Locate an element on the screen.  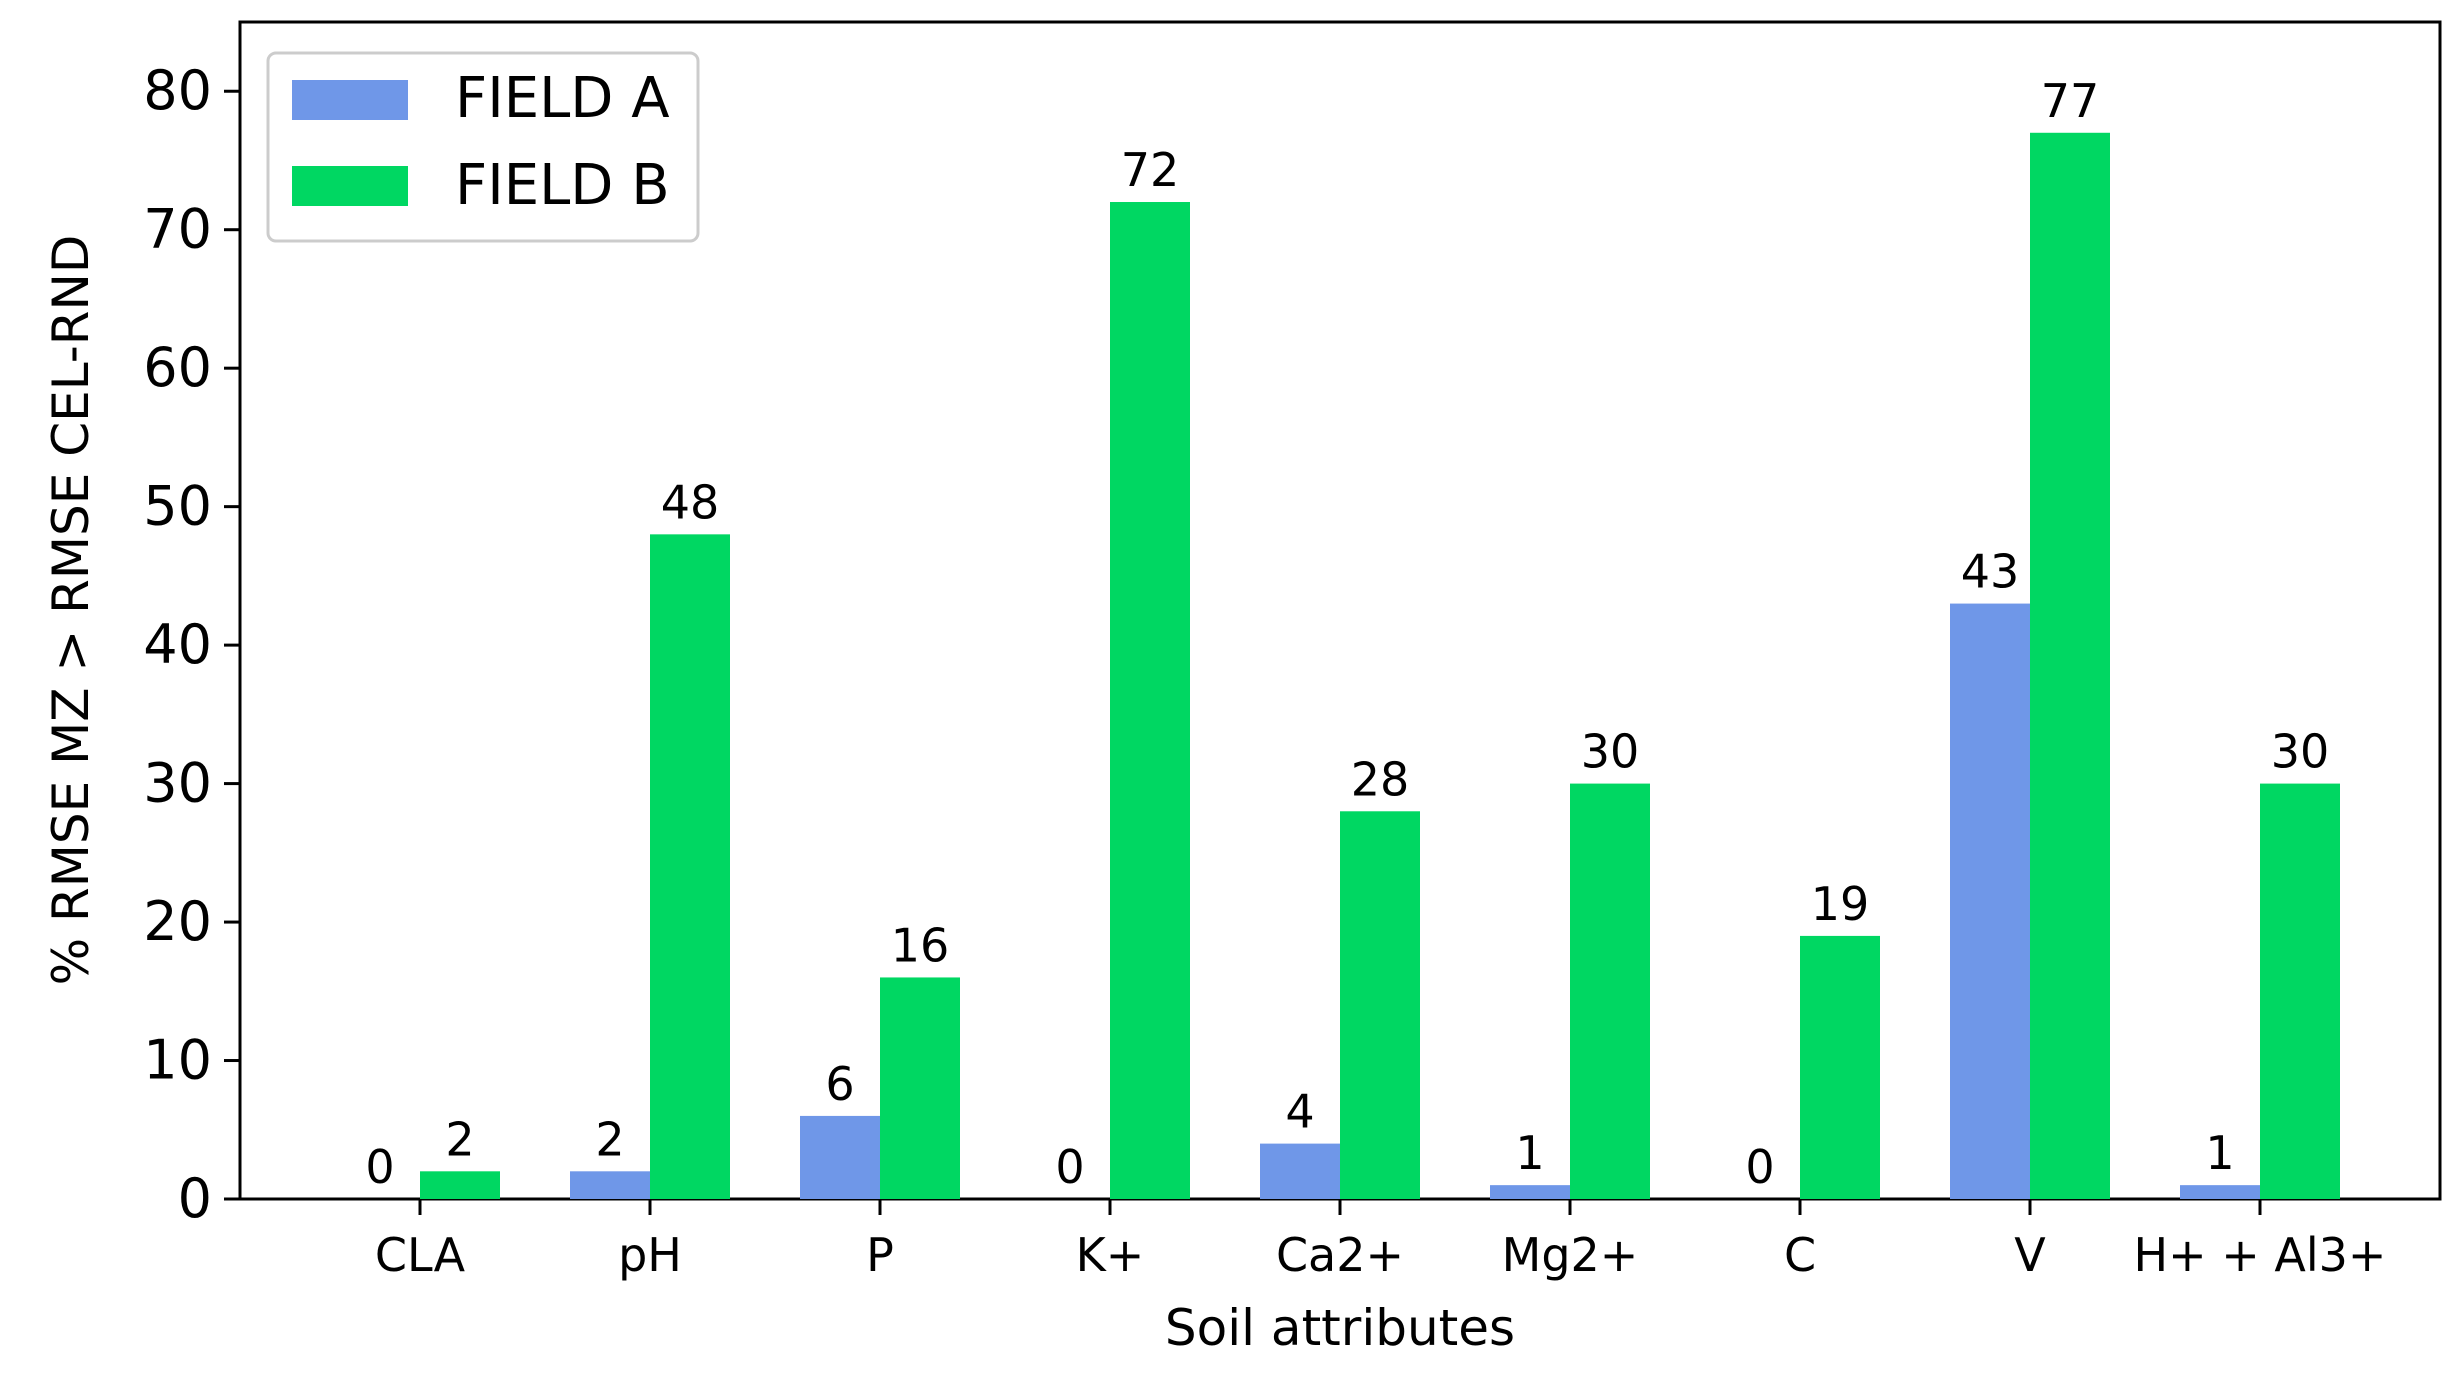
y-tick-label: 30 is located at coordinates (177, 783).